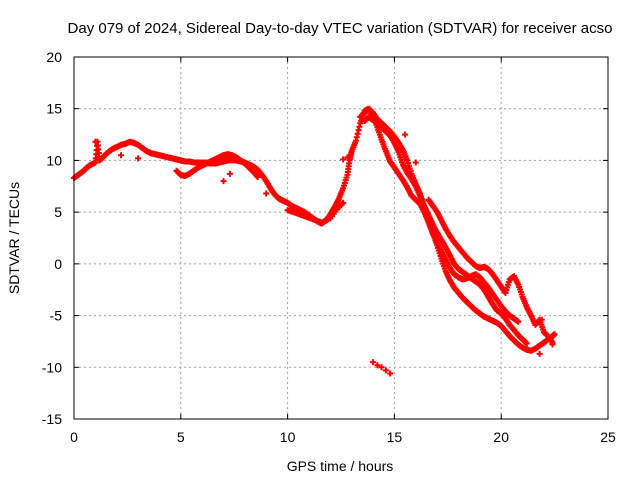 The height and width of the screenshot is (480, 640). Describe the element at coordinates (340, 466) in the screenshot. I see `x-axis-title: GPS time / hours` at that location.